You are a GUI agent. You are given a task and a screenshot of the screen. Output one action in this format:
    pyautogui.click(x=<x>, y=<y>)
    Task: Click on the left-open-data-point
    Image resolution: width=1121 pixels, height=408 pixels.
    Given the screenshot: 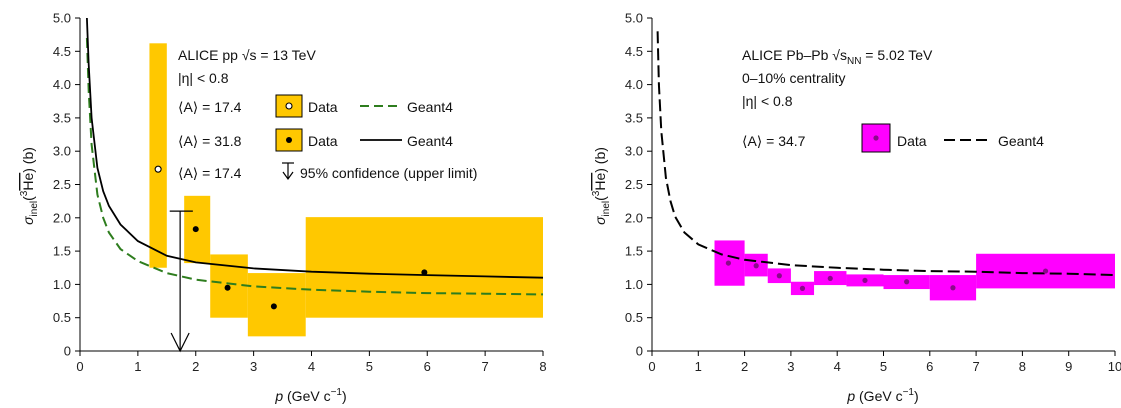 What is the action you would take?
    pyautogui.click(x=158, y=169)
    